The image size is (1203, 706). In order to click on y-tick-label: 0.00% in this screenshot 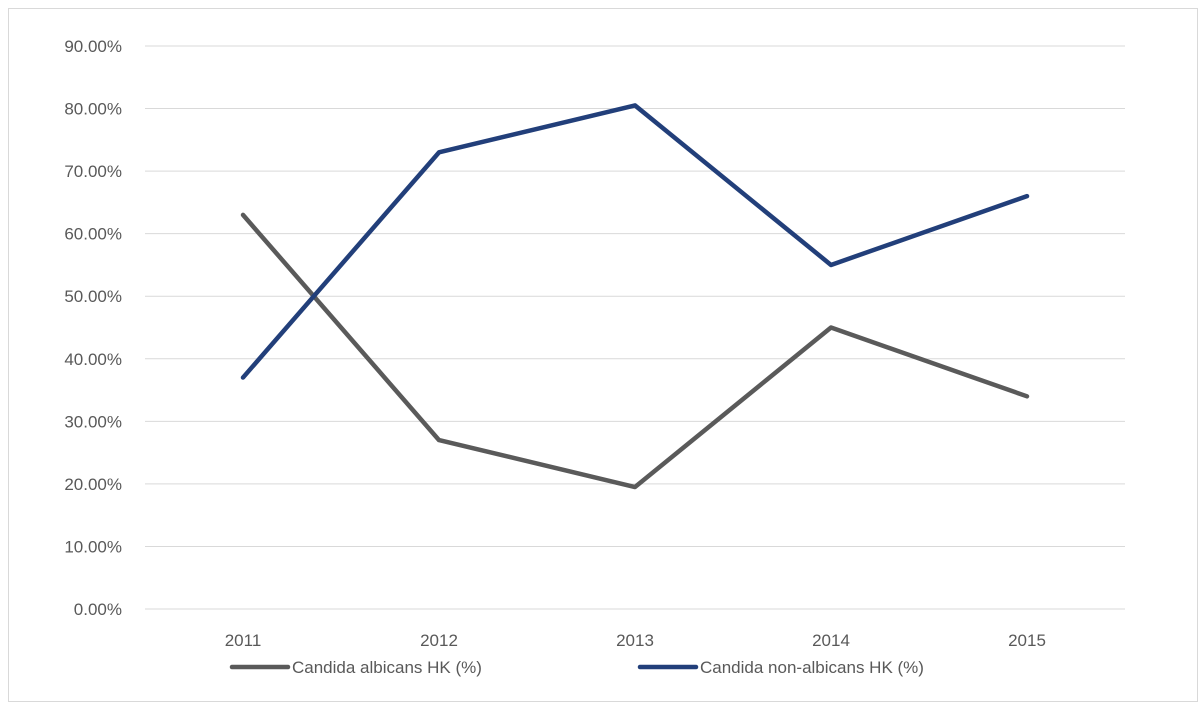, I will do `click(98, 609)`.